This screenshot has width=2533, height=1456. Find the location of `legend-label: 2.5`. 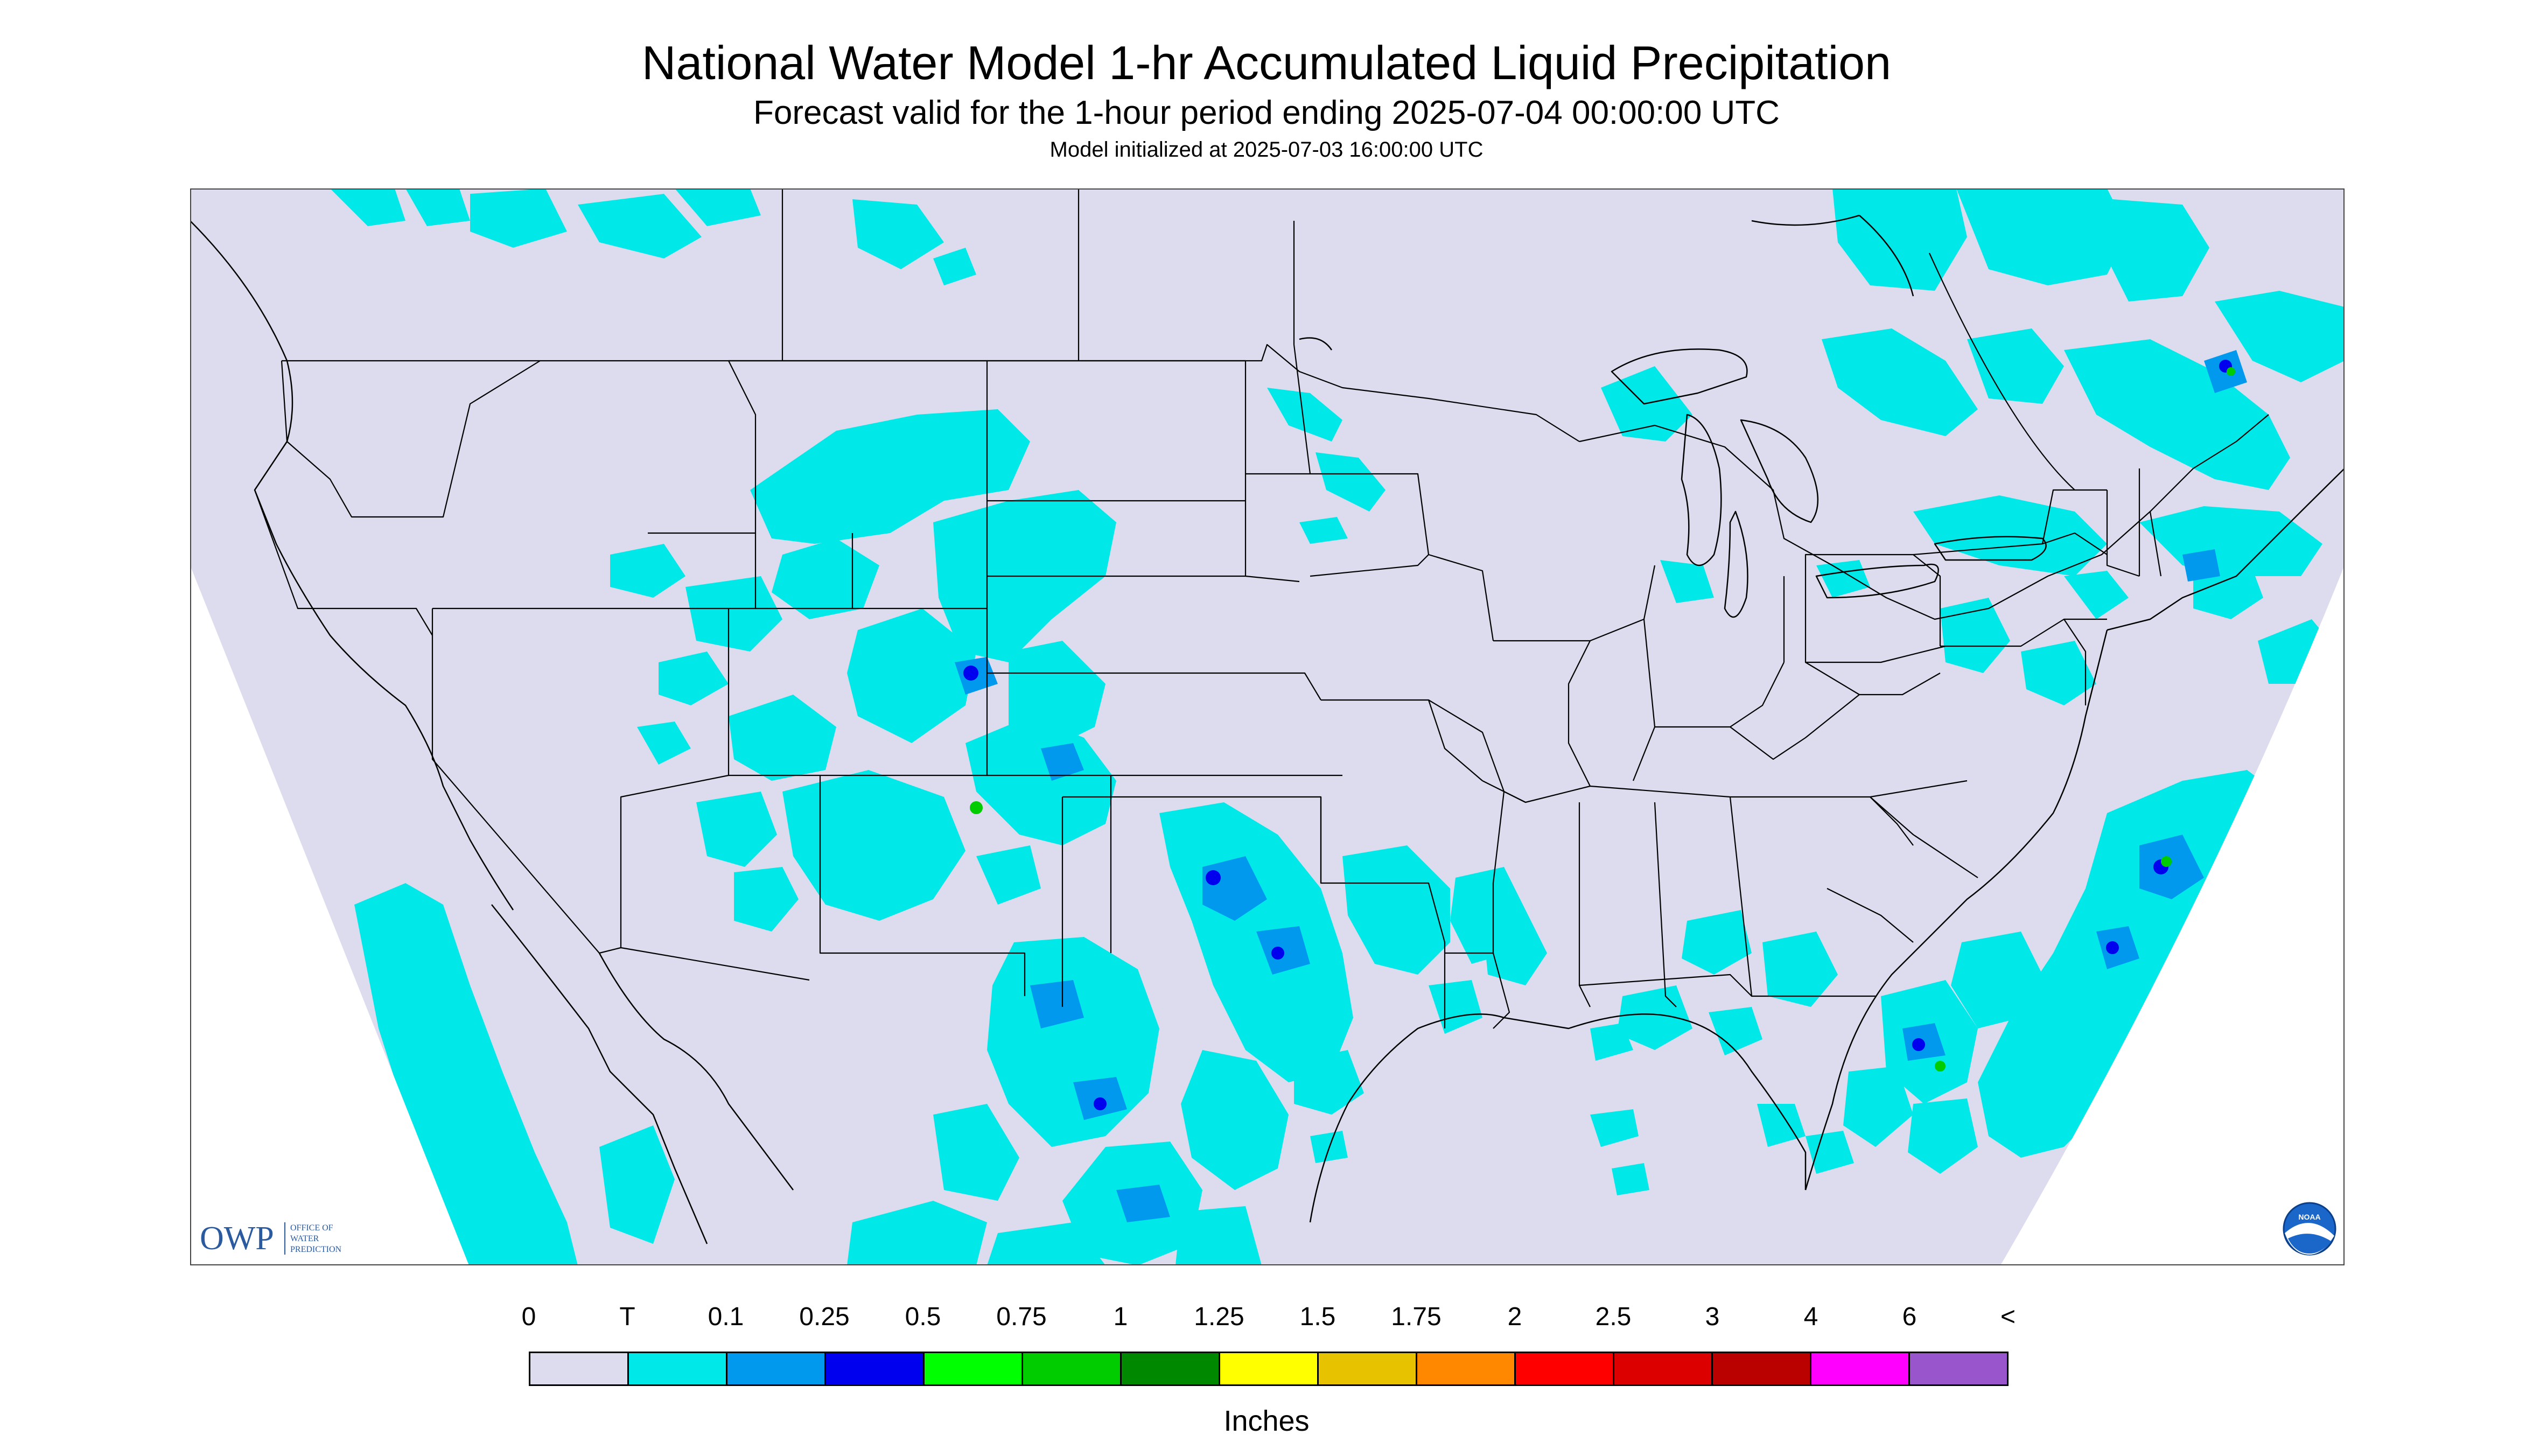

legend-label: 2.5 is located at coordinates (1613, 1317).